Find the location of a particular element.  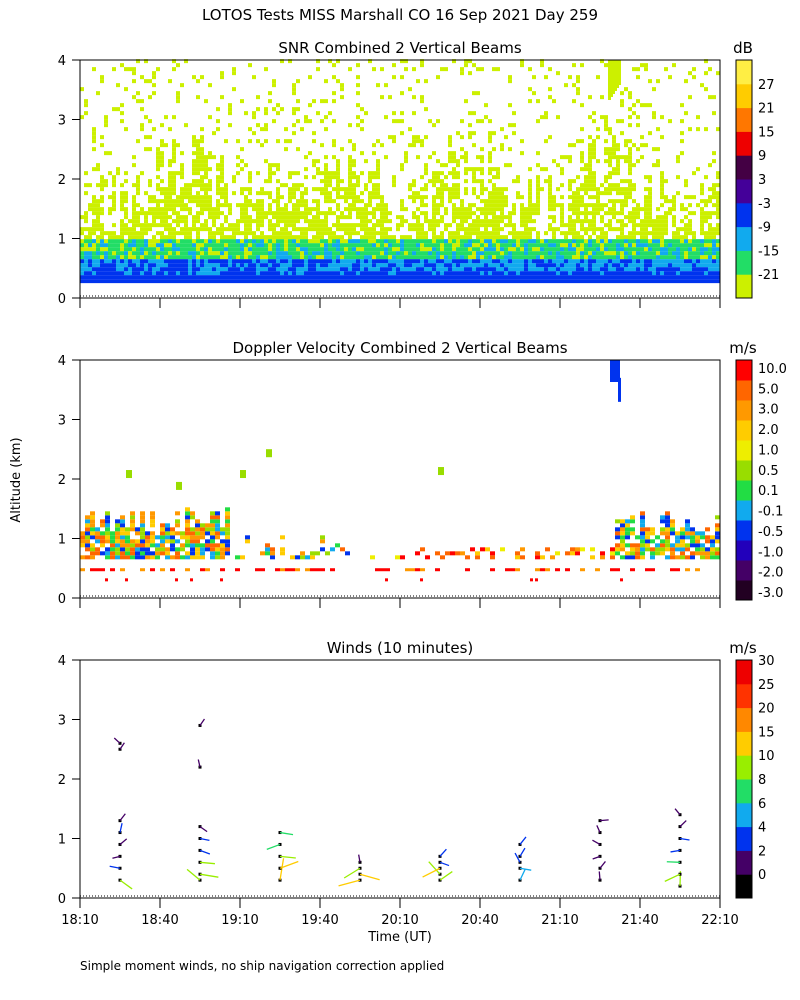

wind-barb is located at coordinates (604, 820).